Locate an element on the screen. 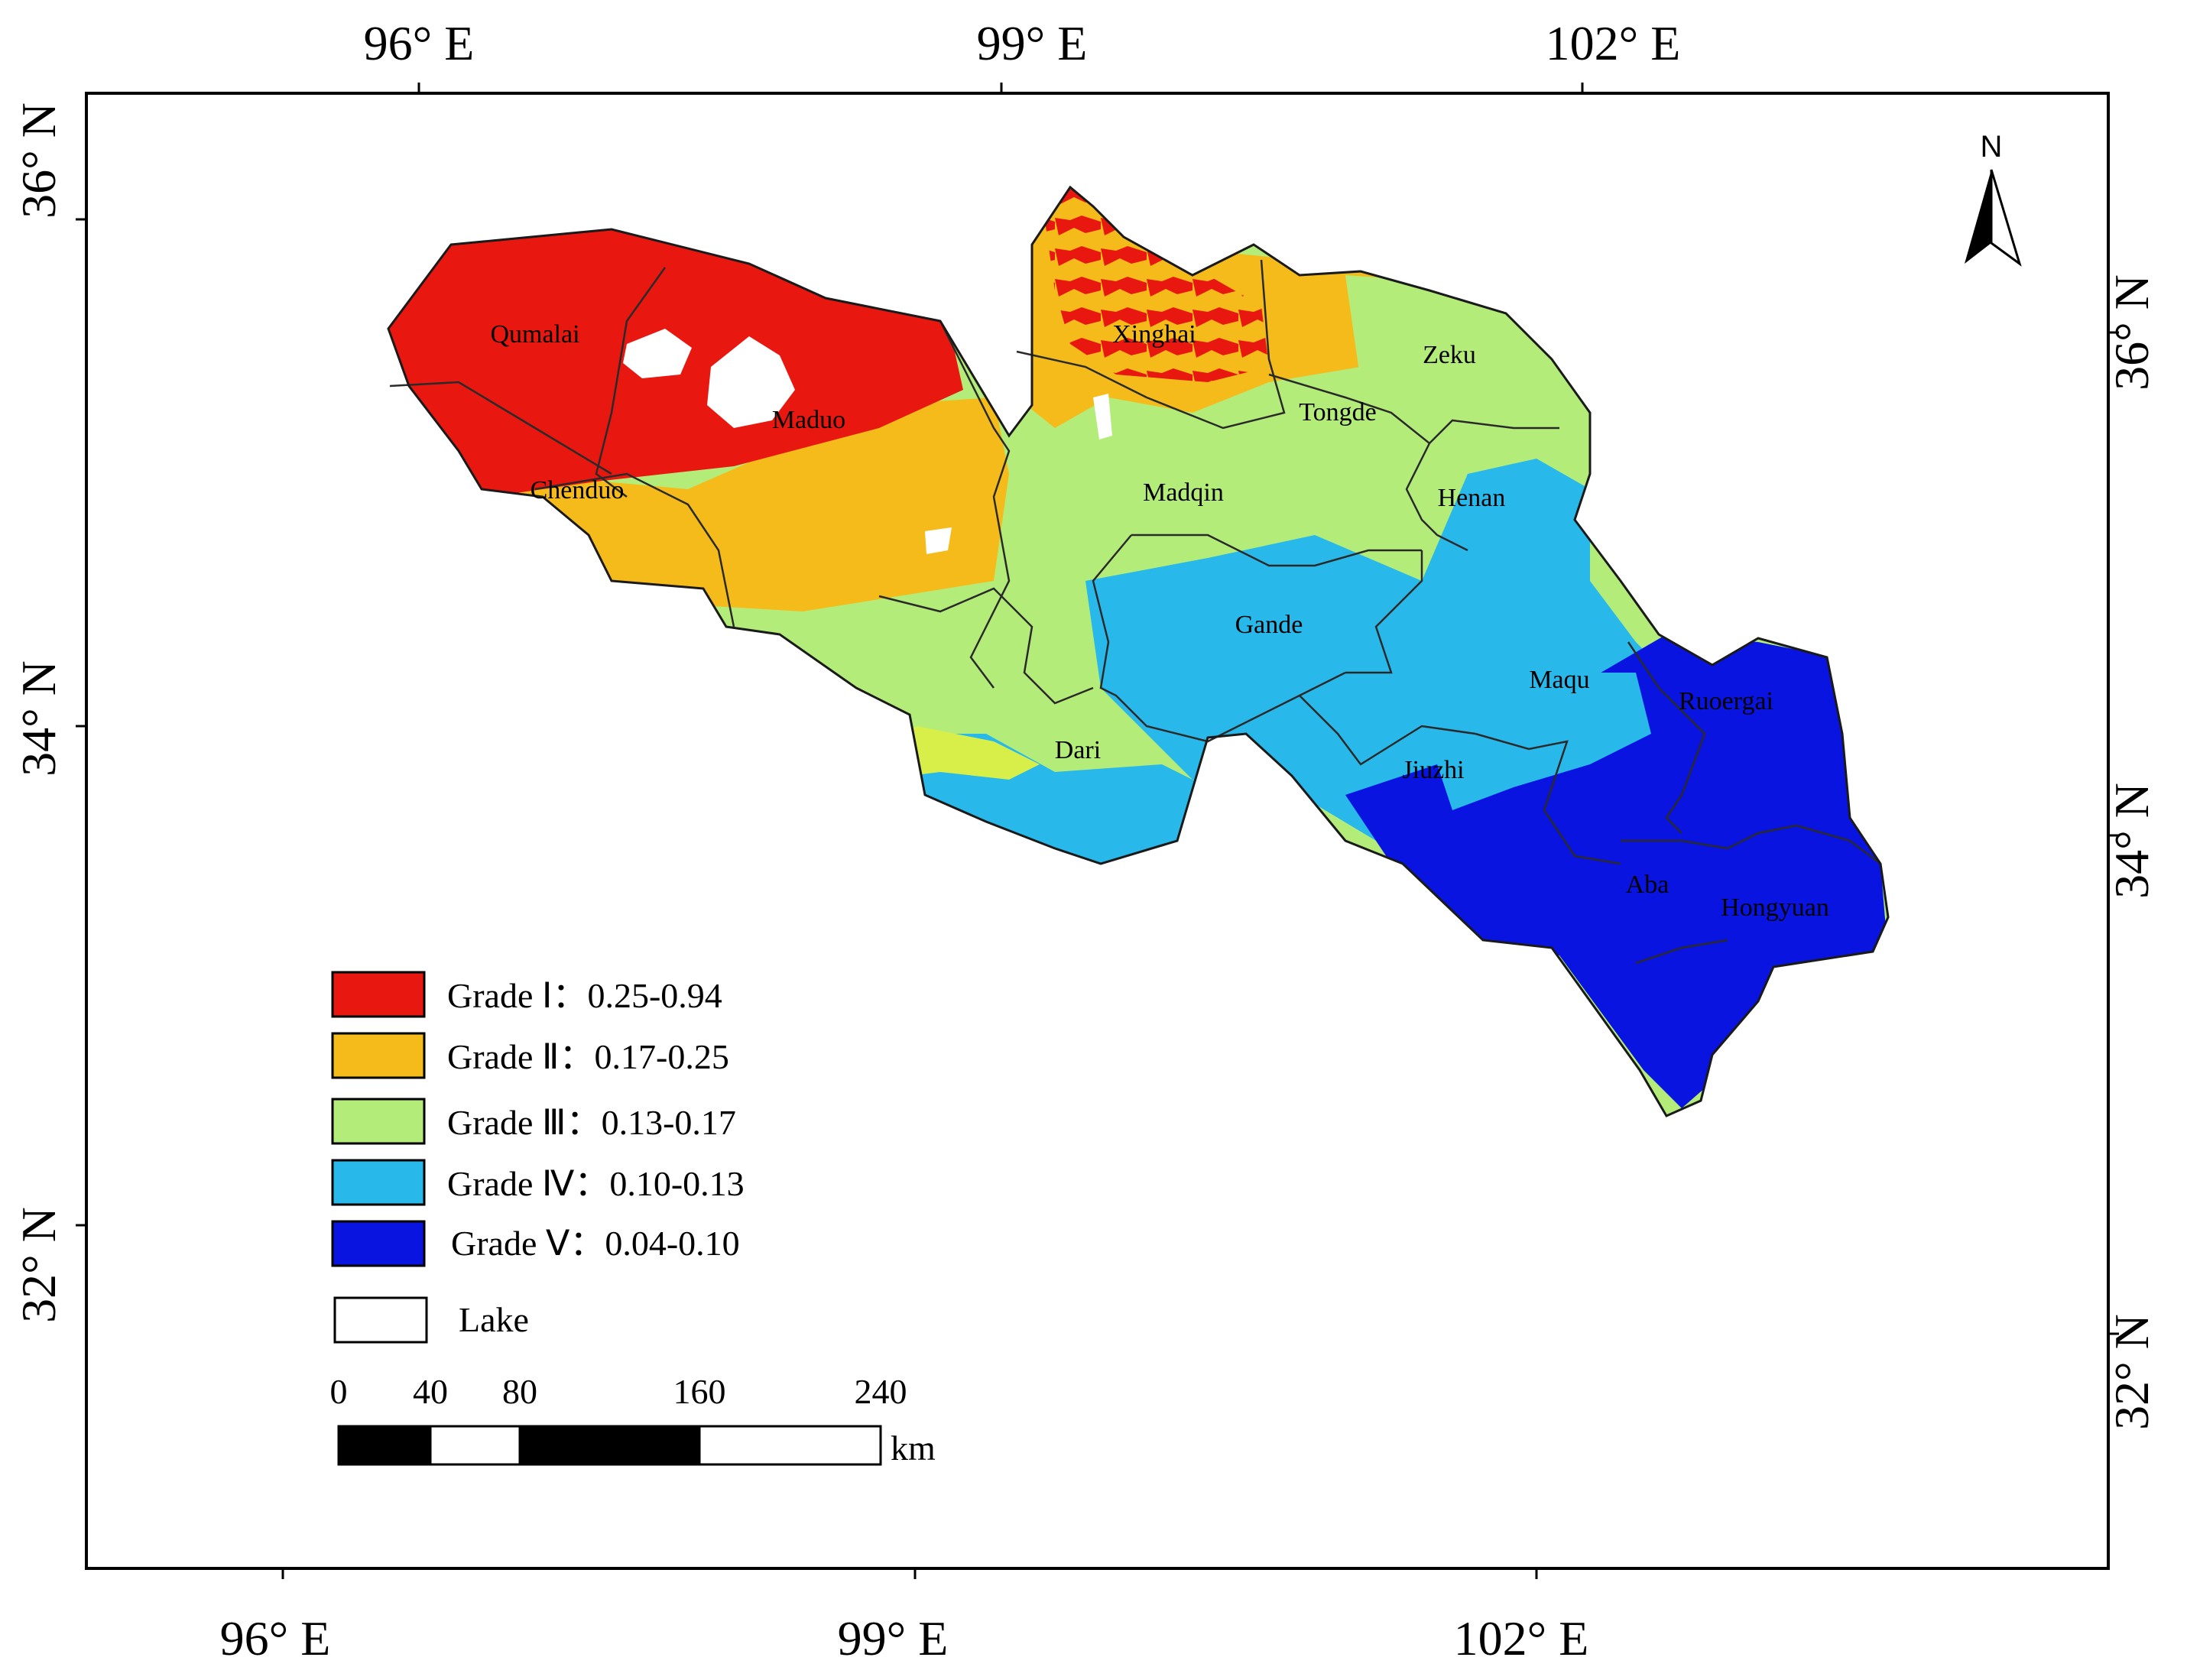 This screenshot has height=1680, width=2200. lon-label-top-99: 99° E is located at coordinates (1032, 43).